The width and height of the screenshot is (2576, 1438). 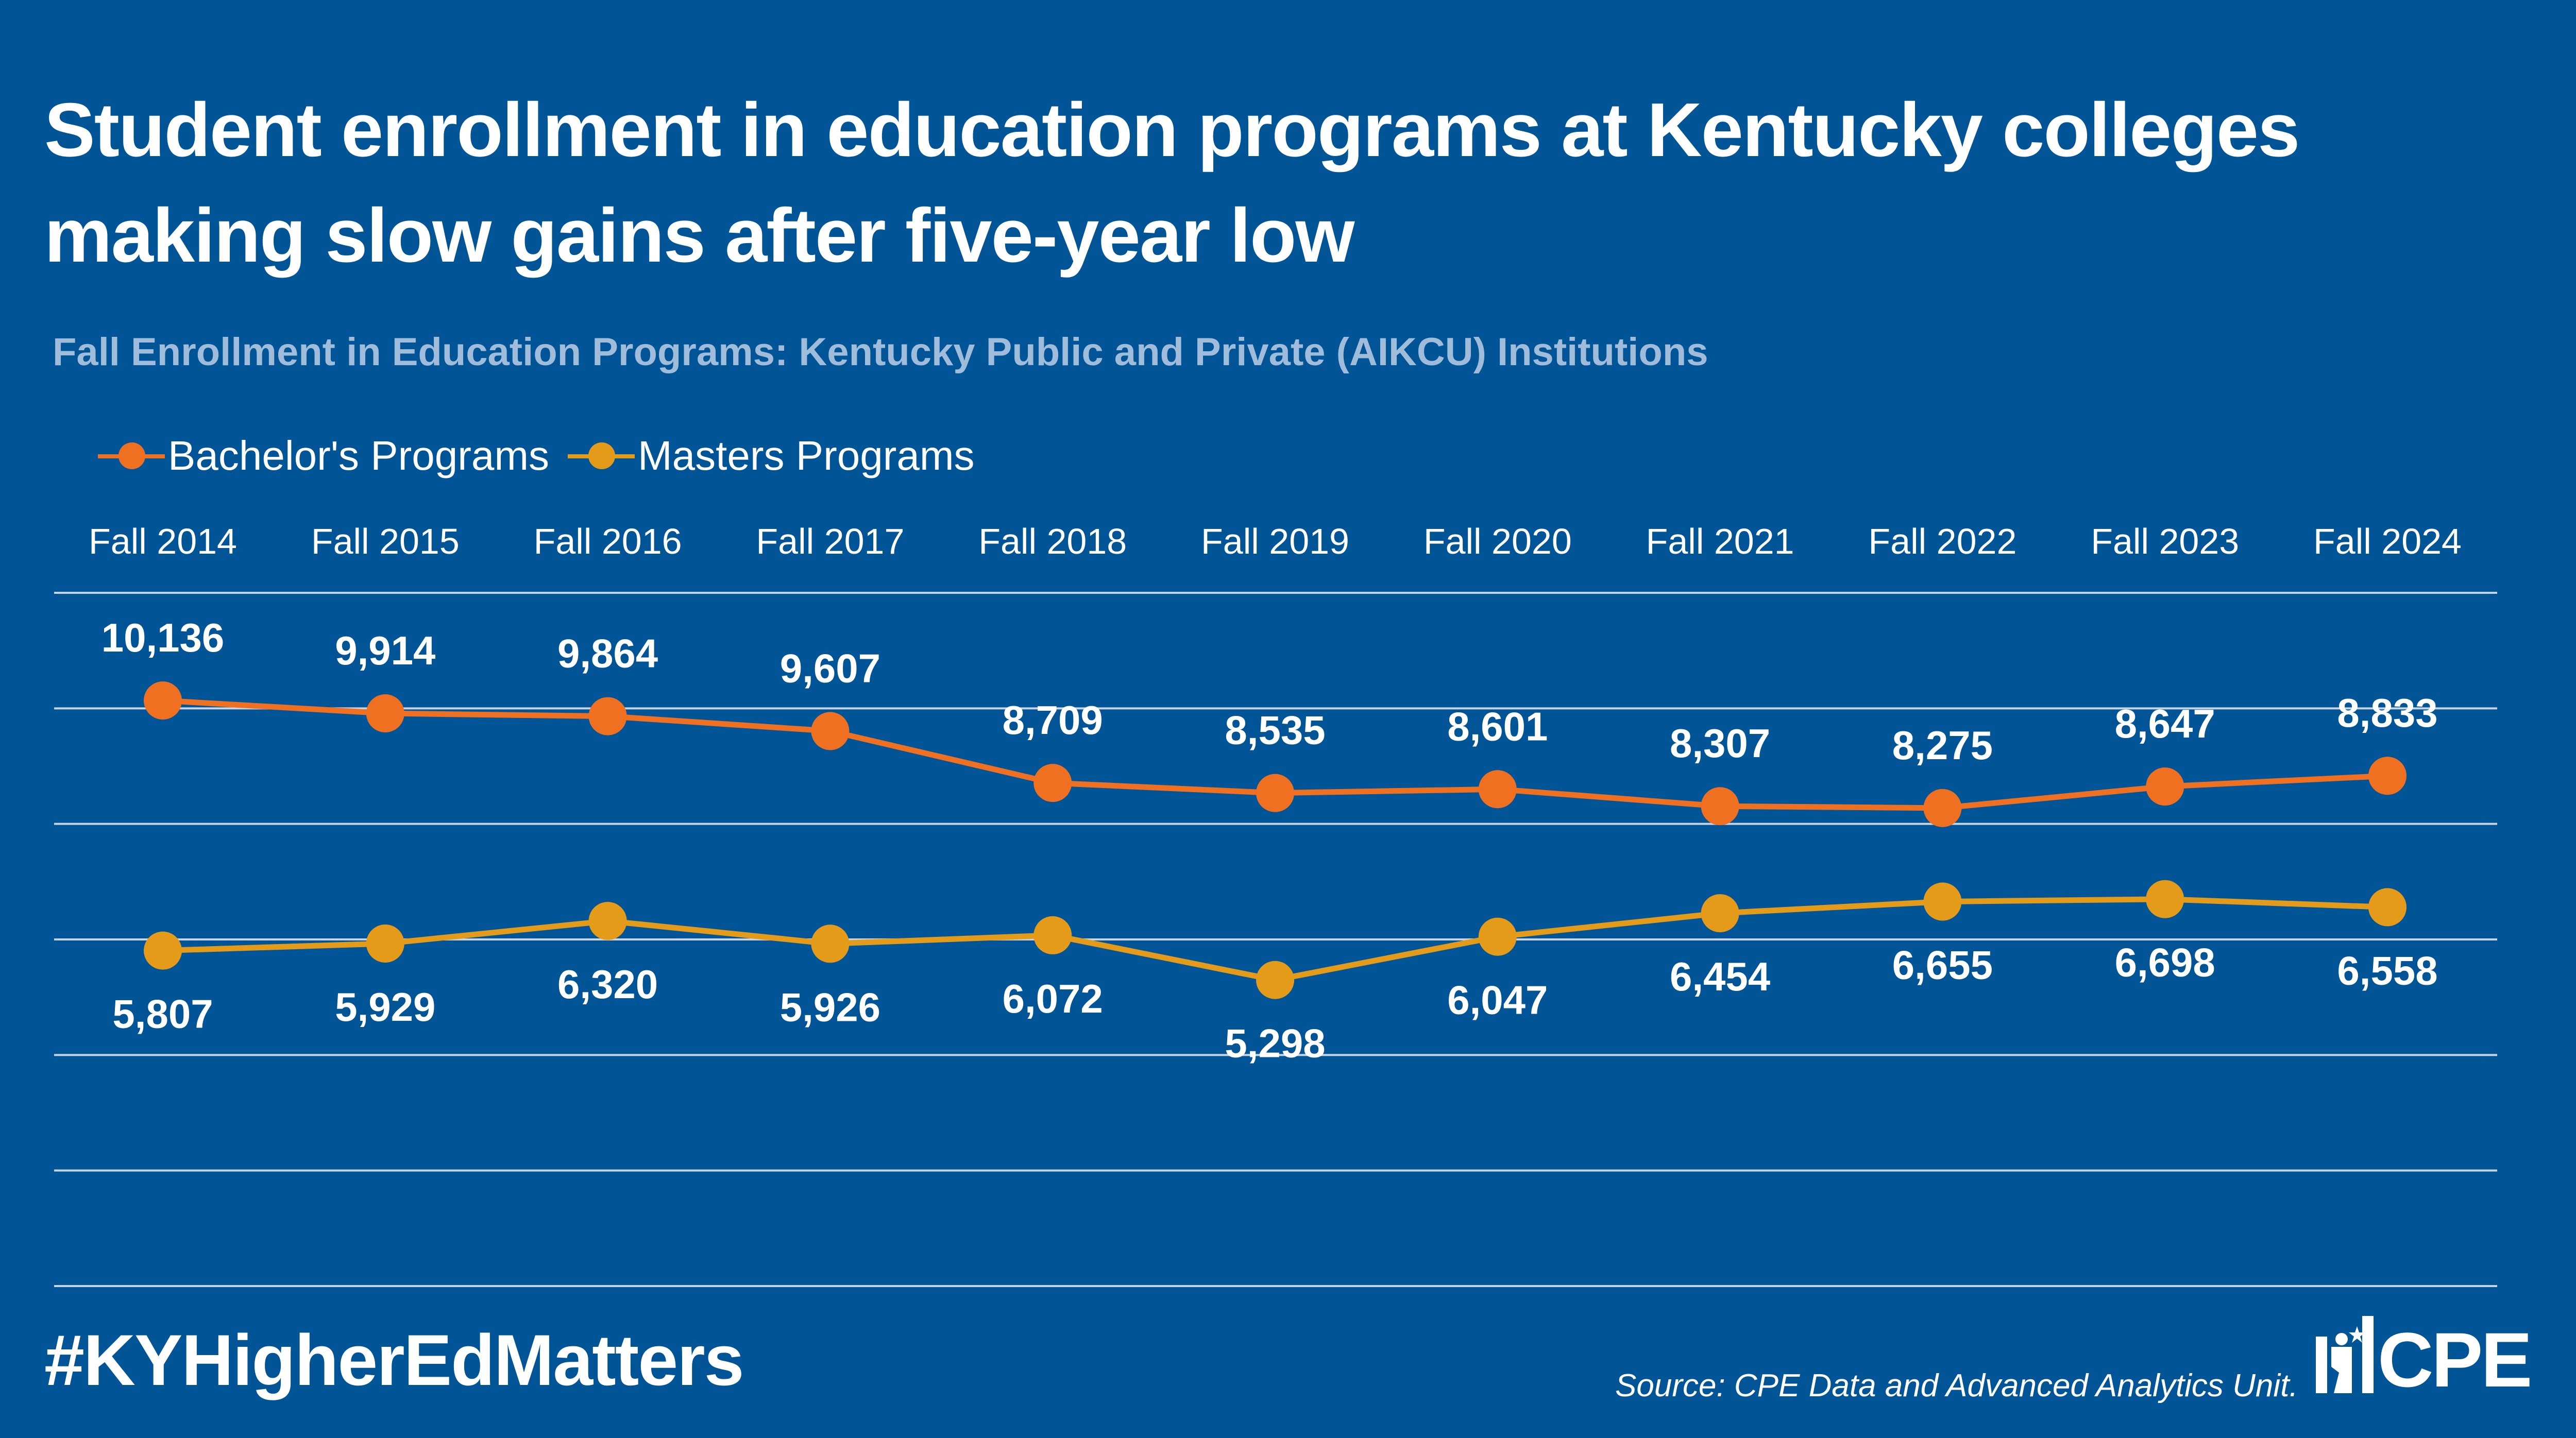 What do you see at coordinates (2387, 712) in the screenshot?
I see `data-label-bachelors: 8,833` at bounding box center [2387, 712].